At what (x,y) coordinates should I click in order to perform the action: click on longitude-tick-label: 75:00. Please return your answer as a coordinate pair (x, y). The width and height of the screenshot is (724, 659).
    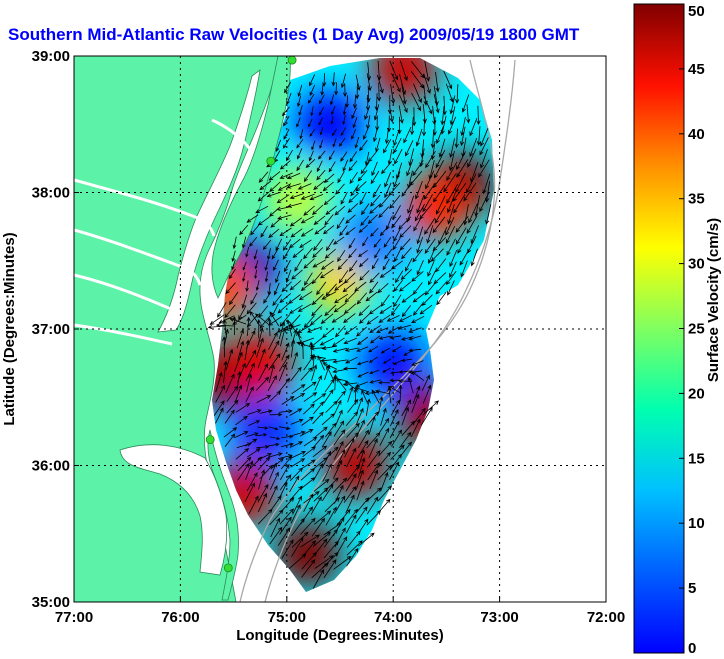
    Looking at the image, I should click on (287, 617).